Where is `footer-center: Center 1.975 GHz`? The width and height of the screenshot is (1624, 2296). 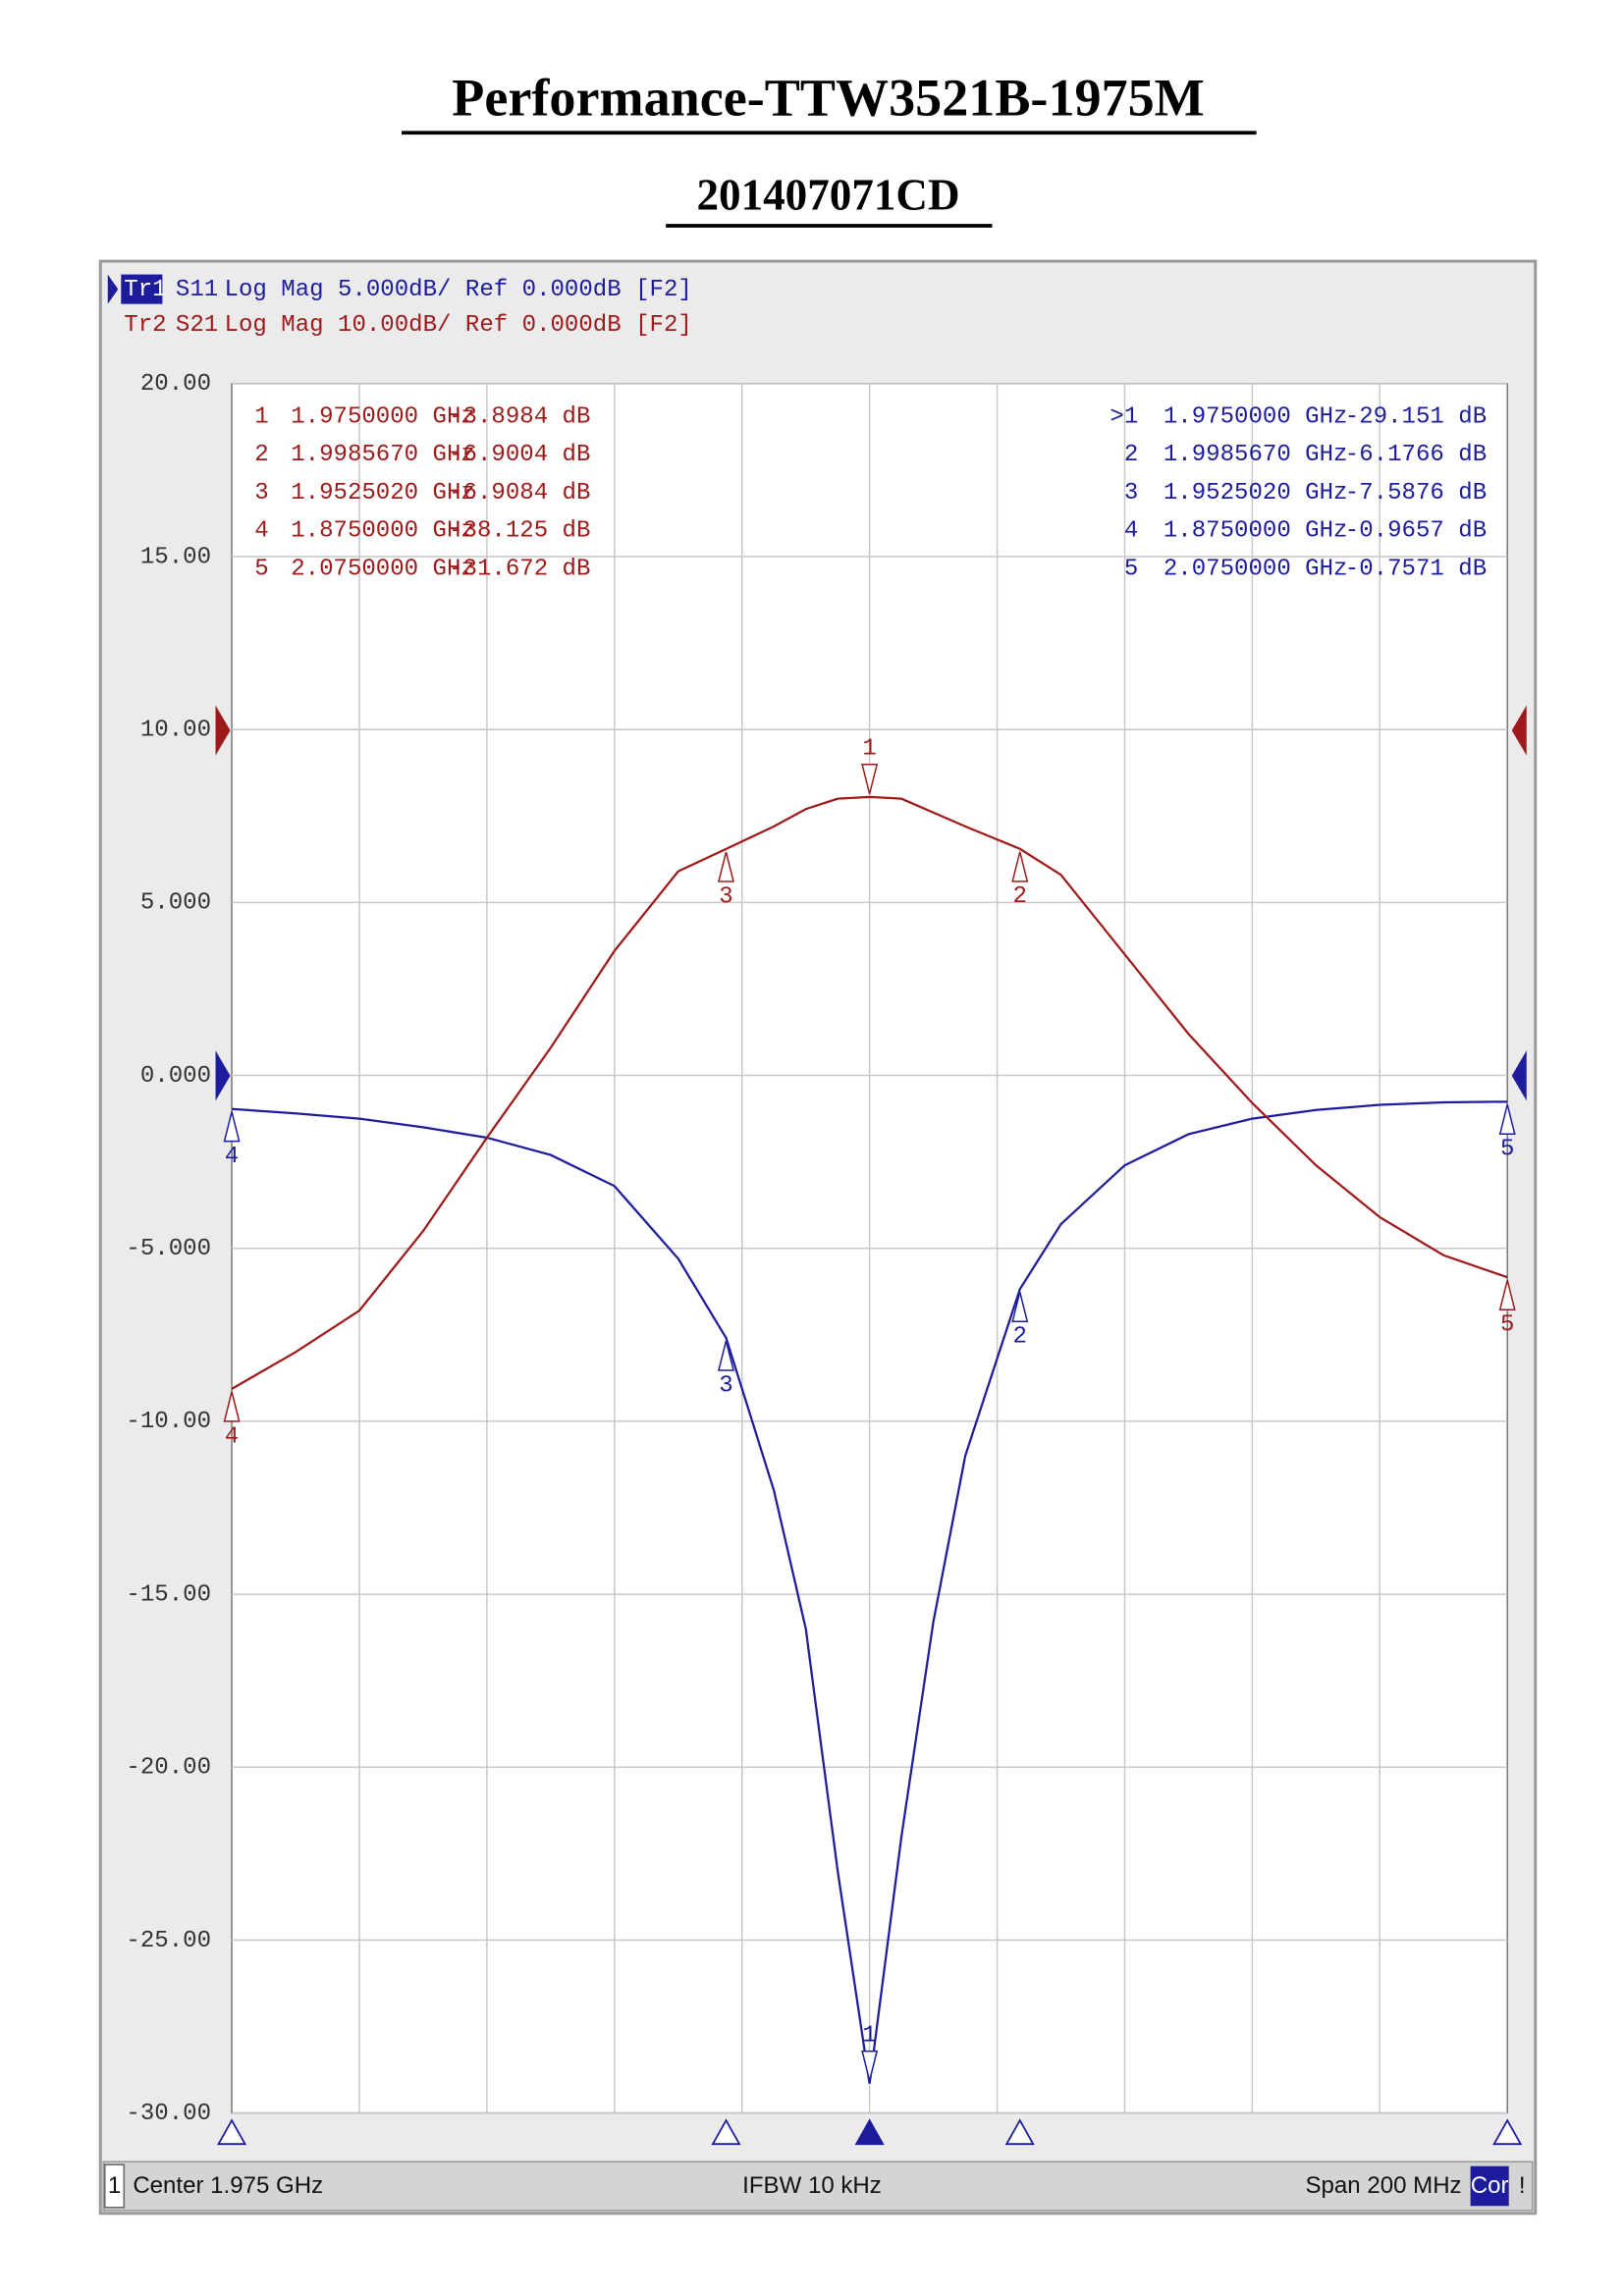 footer-center: Center 1.975 GHz is located at coordinates (228, 2185).